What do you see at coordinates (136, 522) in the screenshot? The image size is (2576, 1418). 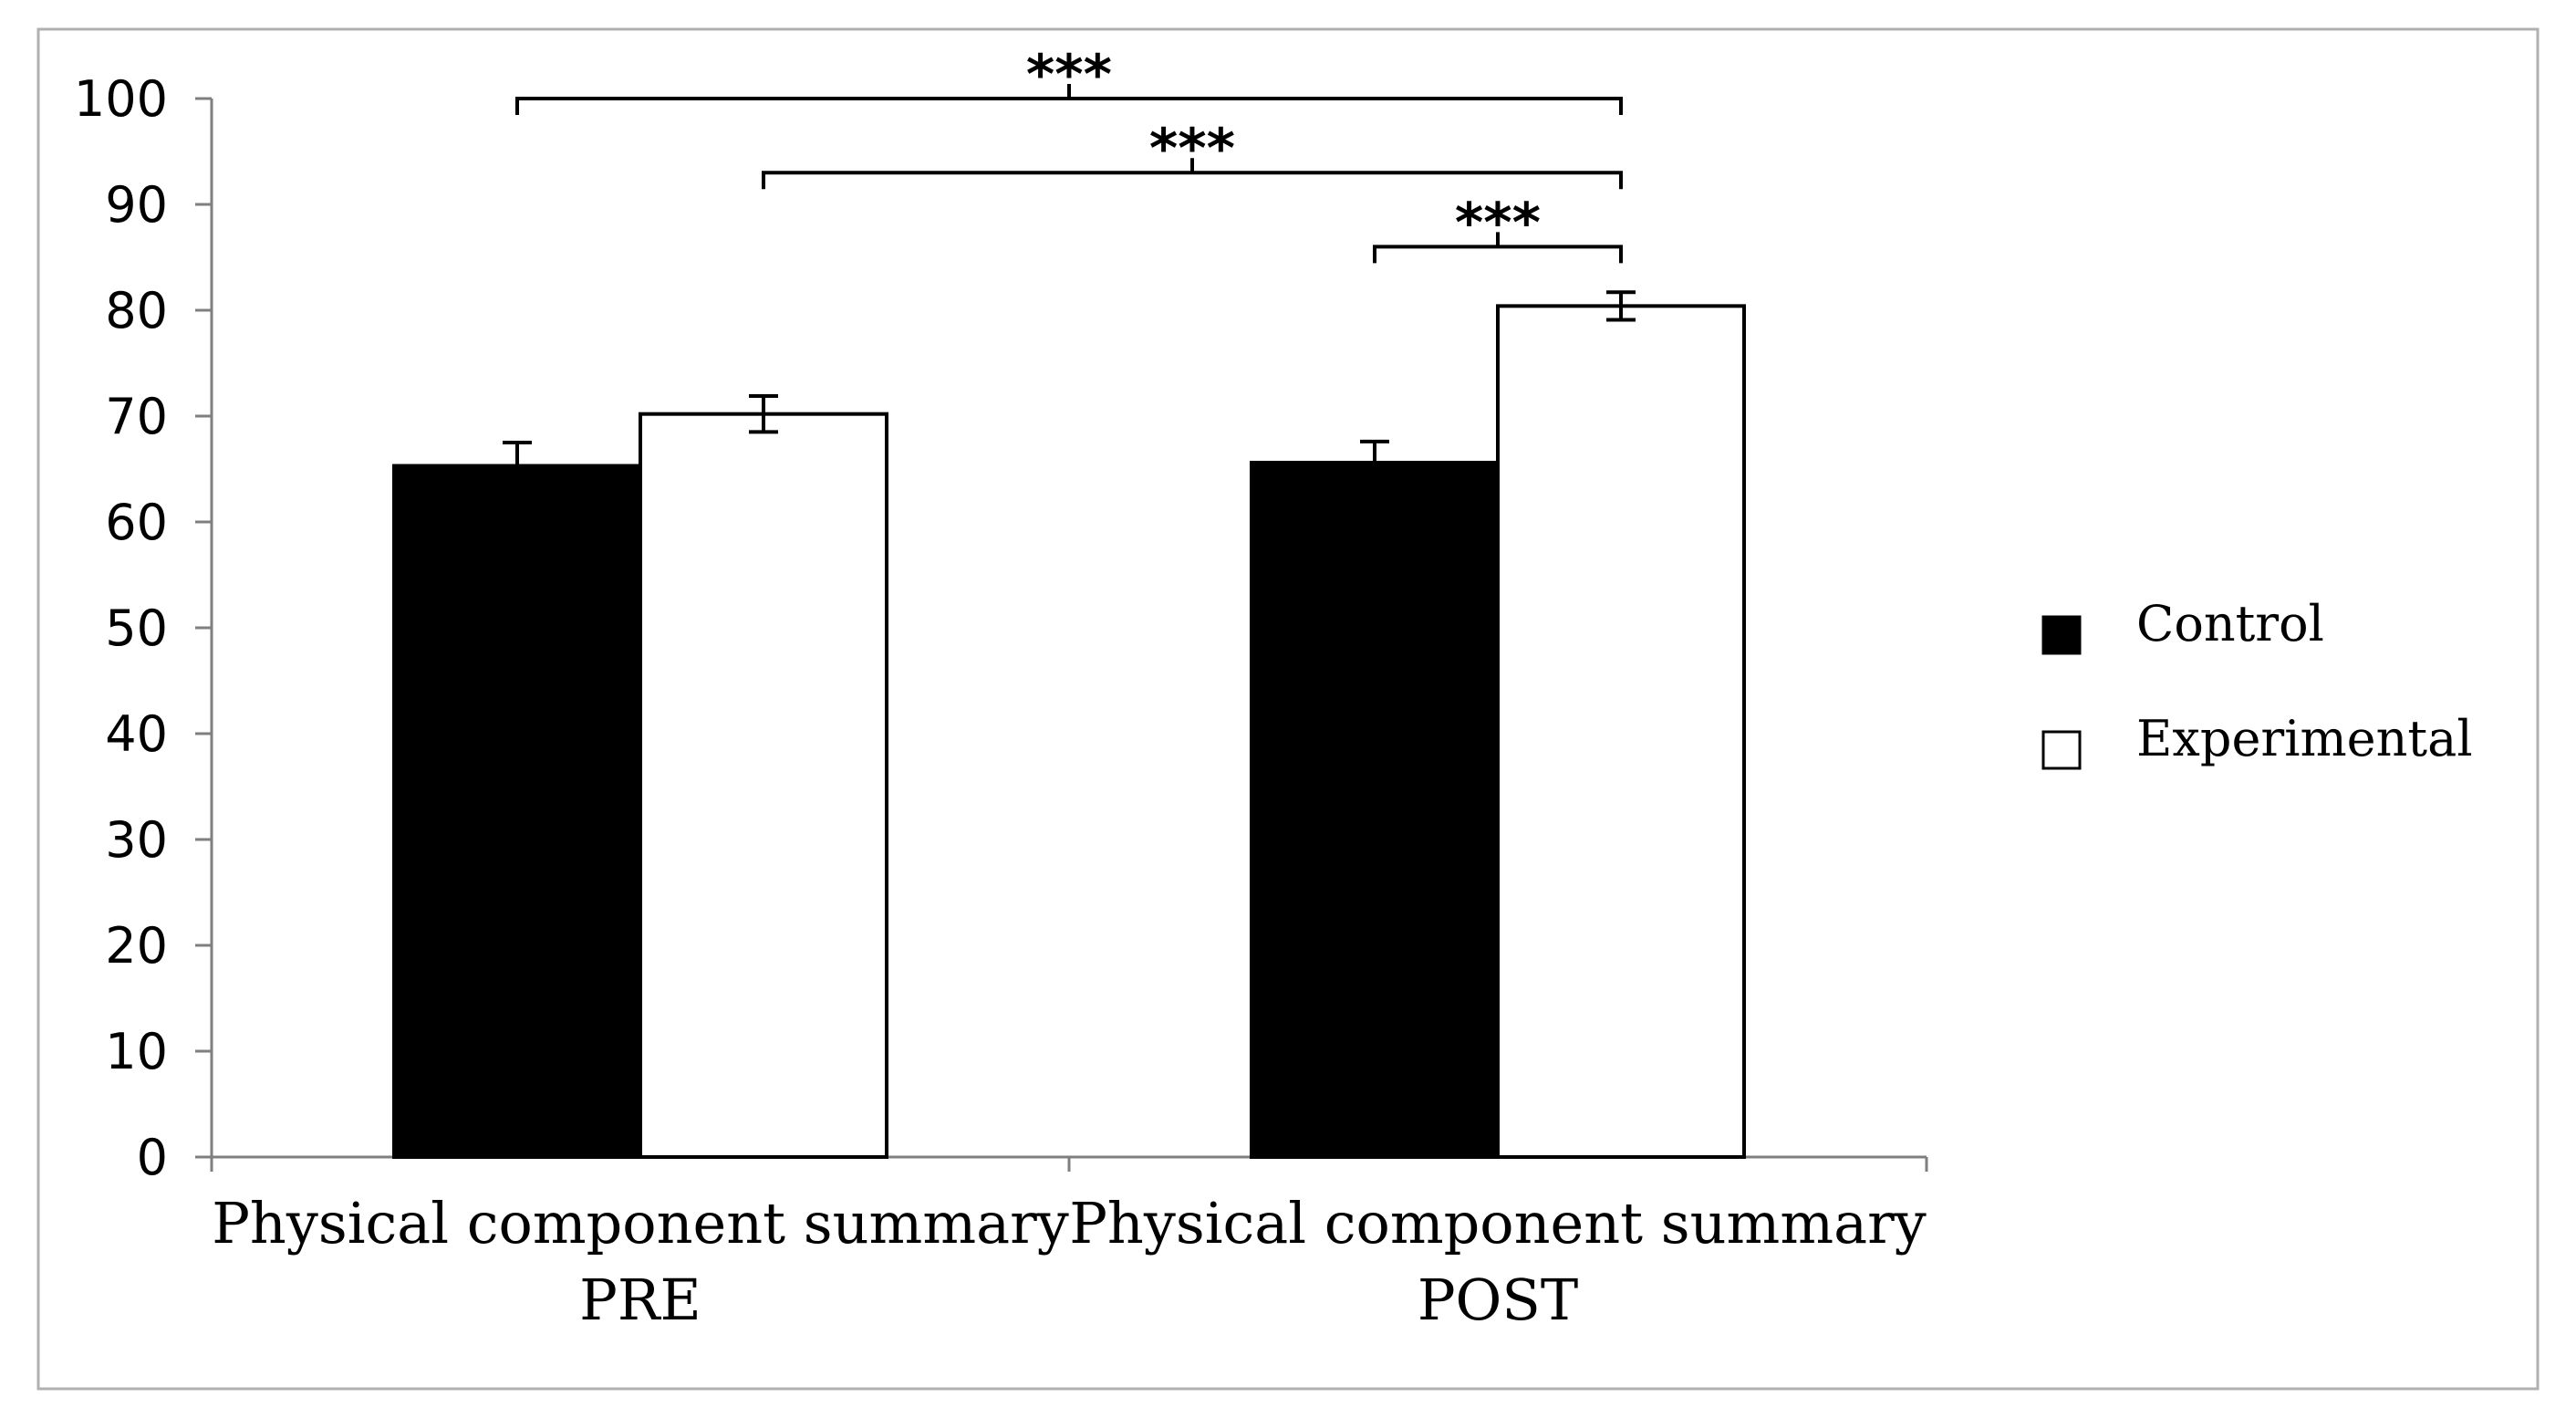 I see `y-tick-label: 60` at bounding box center [136, 522].